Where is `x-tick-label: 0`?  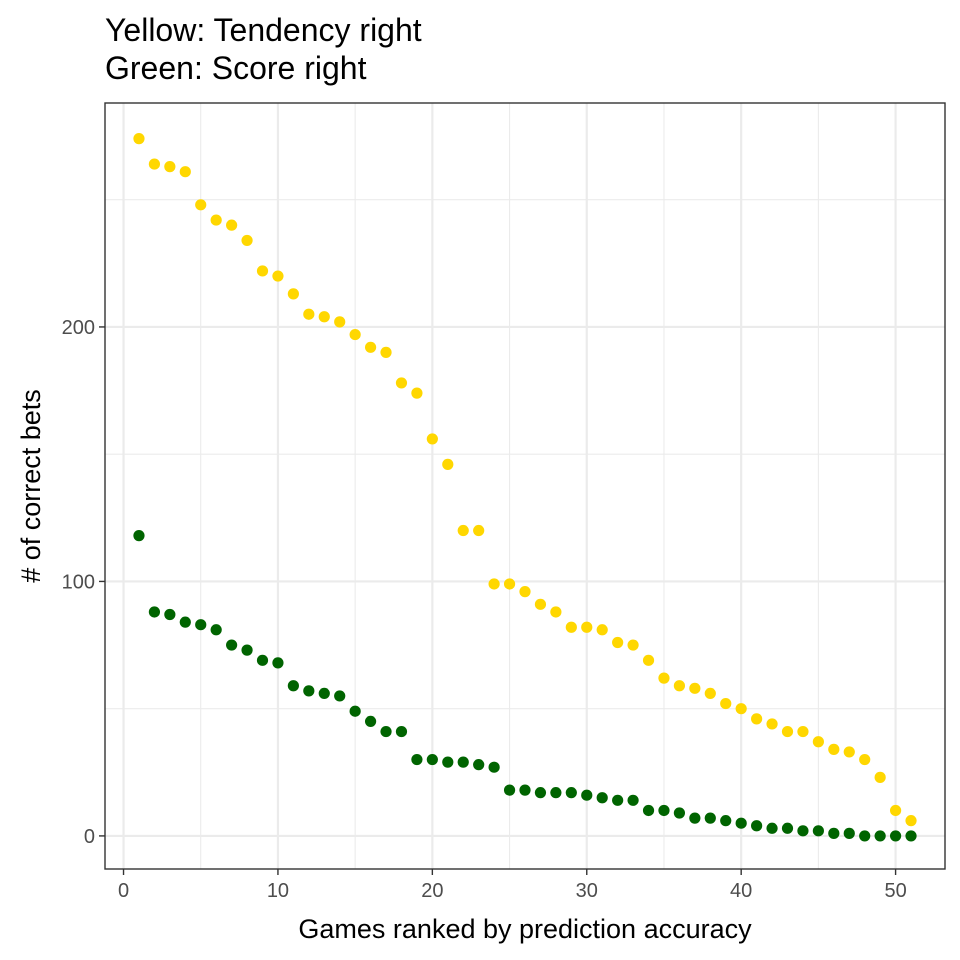 x-tick-label: 0 is located at coordinates (123, 891).